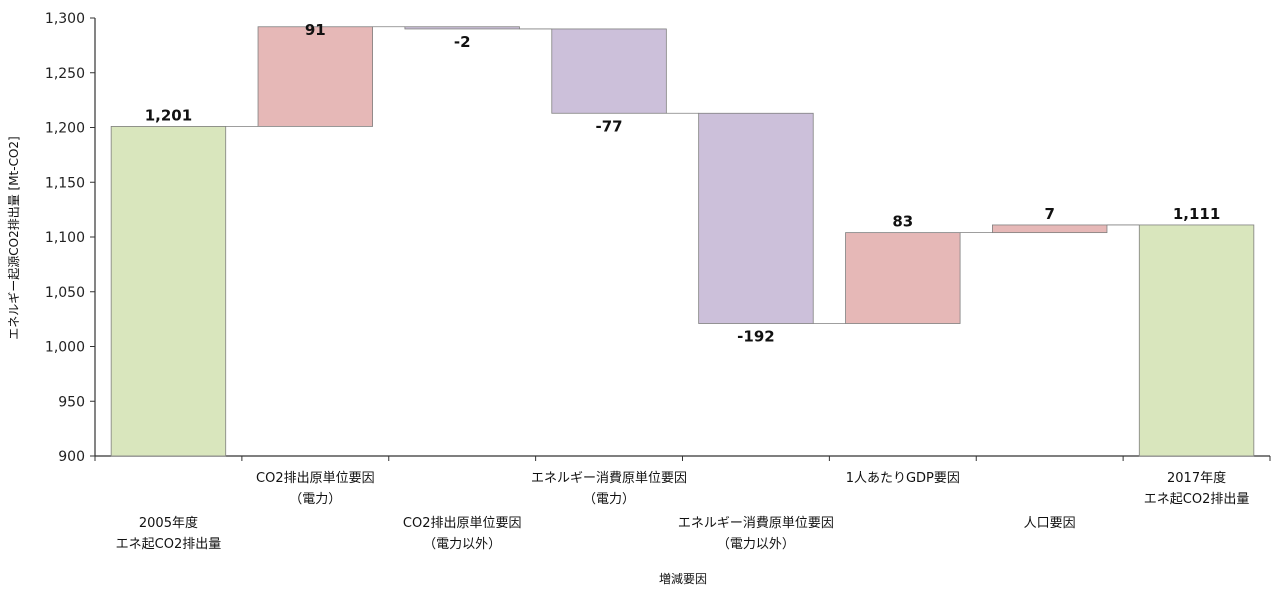 This screenshot has width=1275, height=590. I want to click on data-label: 83, so click(902, 222).